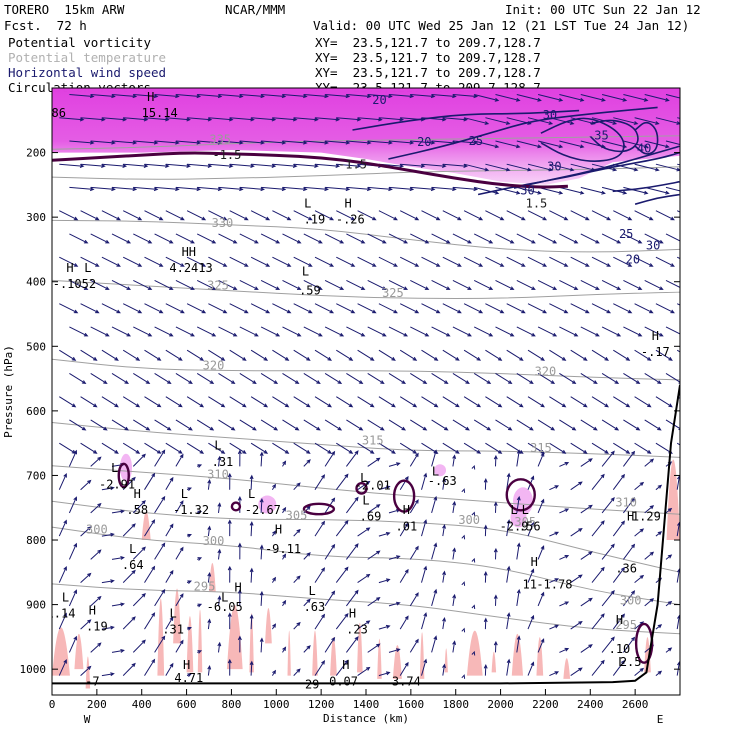 This screenshot has width=740, height=740. Describe the element at coordinates (191, 510) in the screenshot. I see `extrema-label-23: -1.32` at that location.